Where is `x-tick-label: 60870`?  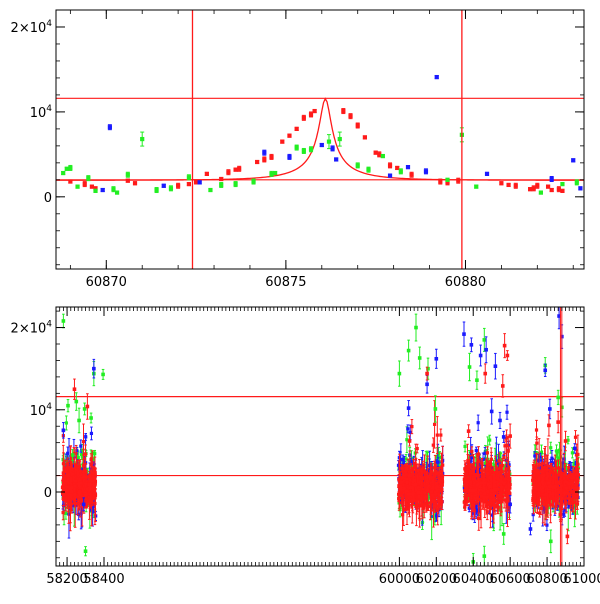 x-tick-label: 60870 is located at coordinates (106, 282).